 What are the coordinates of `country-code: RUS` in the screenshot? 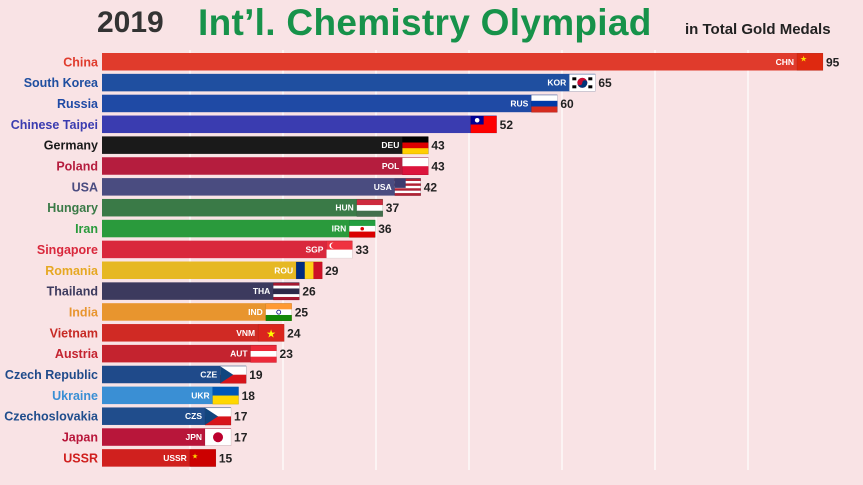 It's located at (519, 103).